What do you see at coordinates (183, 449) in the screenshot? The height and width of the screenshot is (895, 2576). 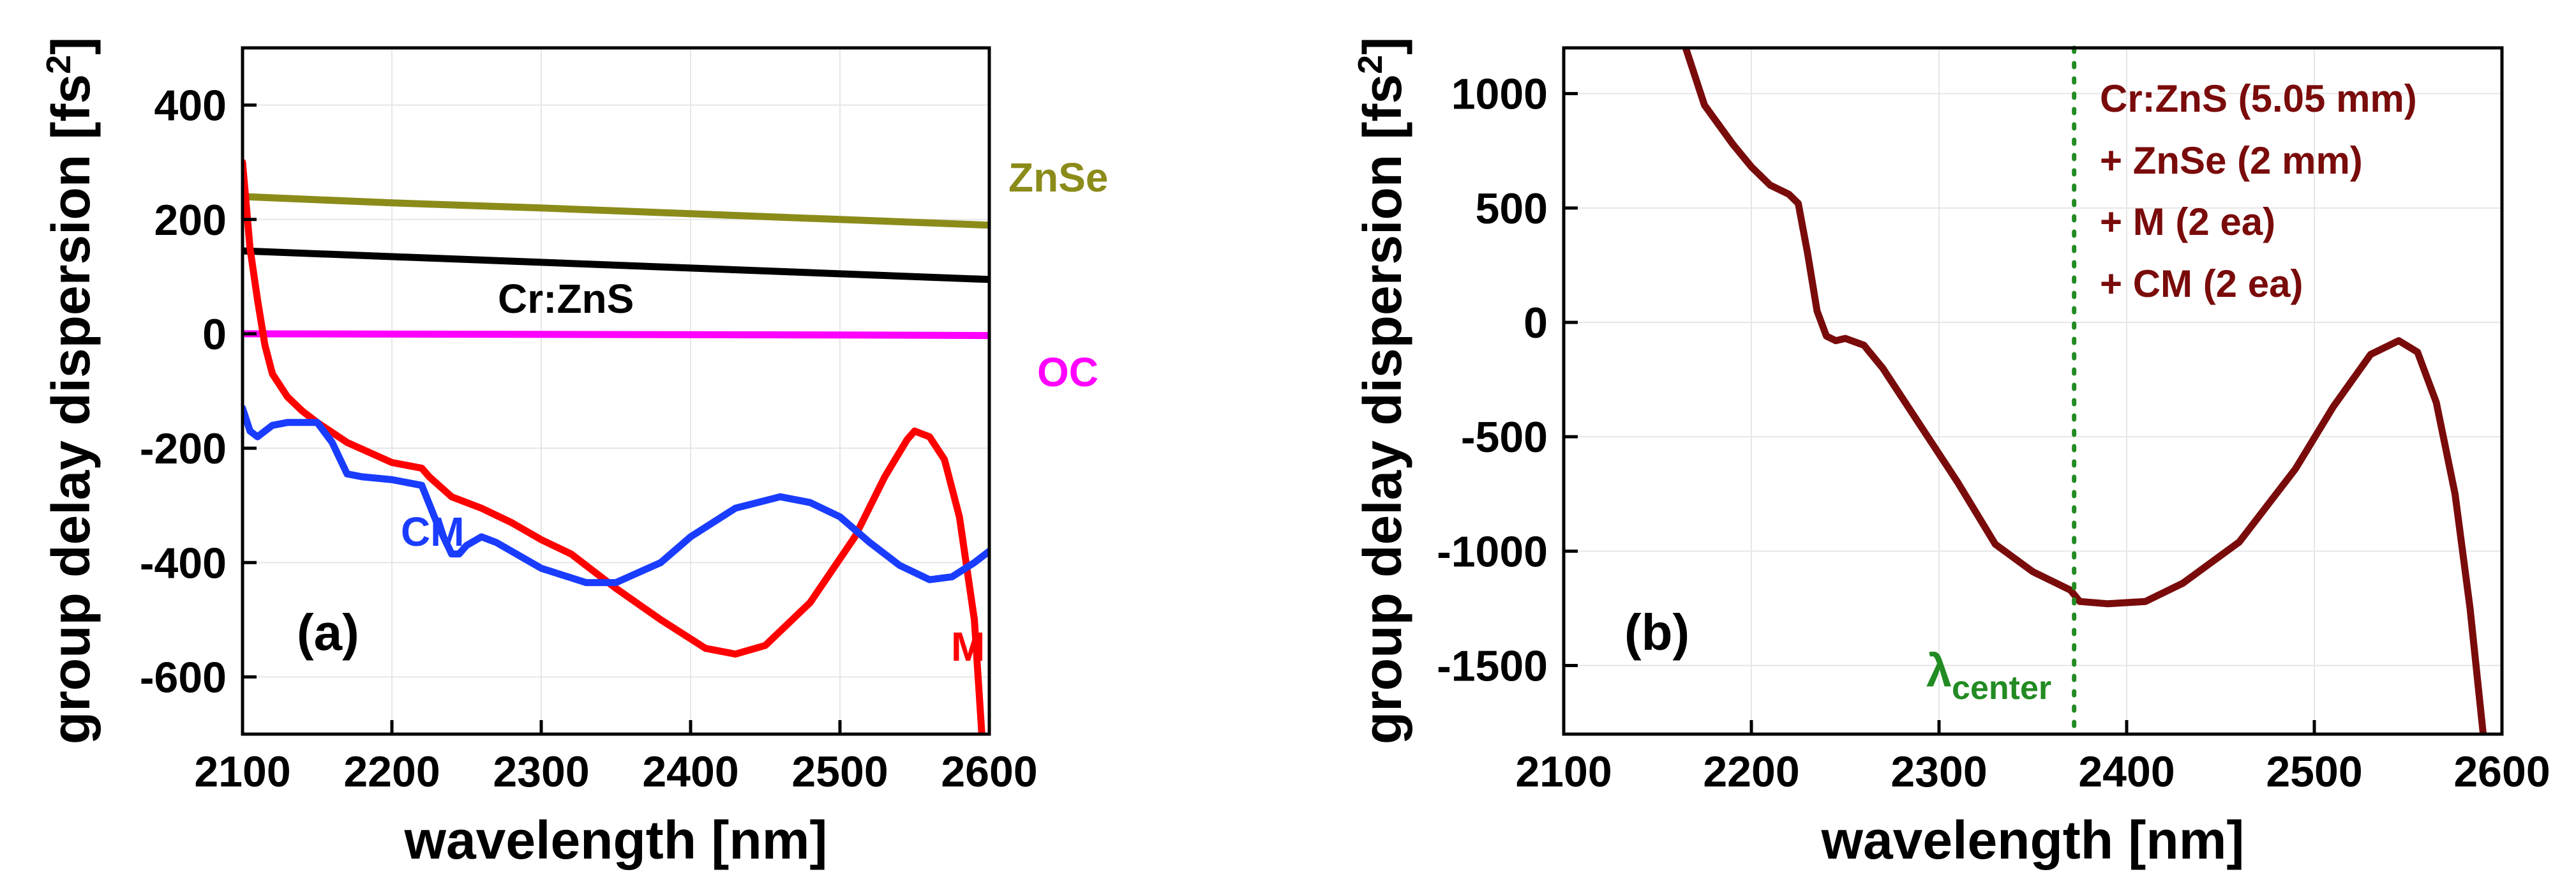 I see `y-tick-label: -200` at bounding box center [183, 449].